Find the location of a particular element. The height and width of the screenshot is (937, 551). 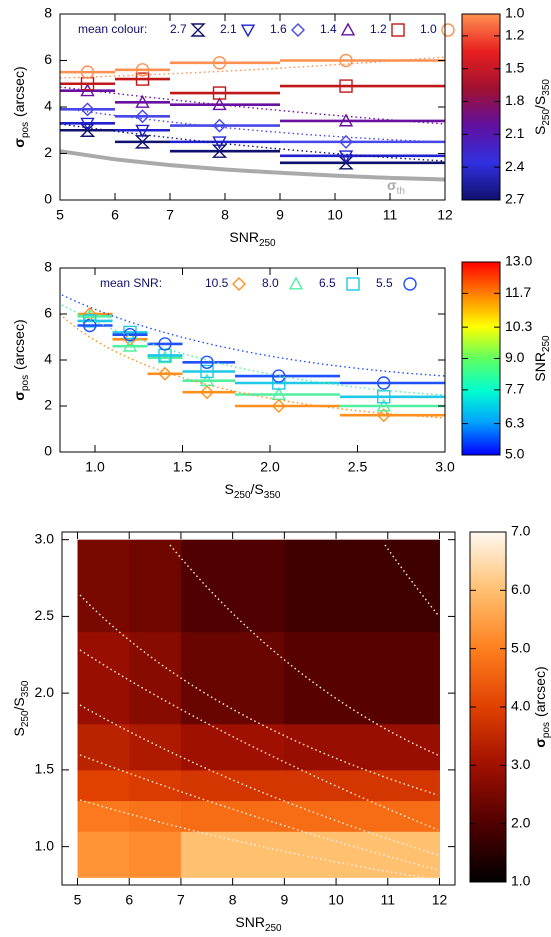

y-tick-label: 1.5 is located at coordinates (45, 769).